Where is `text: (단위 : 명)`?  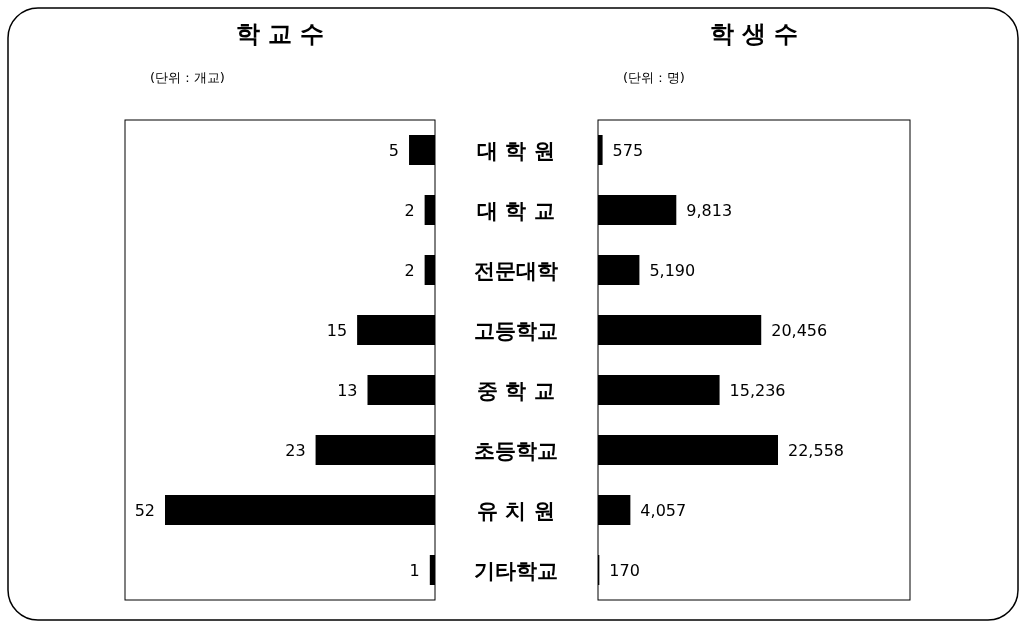 text: (단위 : 명) is located at coordinates (654, 77).